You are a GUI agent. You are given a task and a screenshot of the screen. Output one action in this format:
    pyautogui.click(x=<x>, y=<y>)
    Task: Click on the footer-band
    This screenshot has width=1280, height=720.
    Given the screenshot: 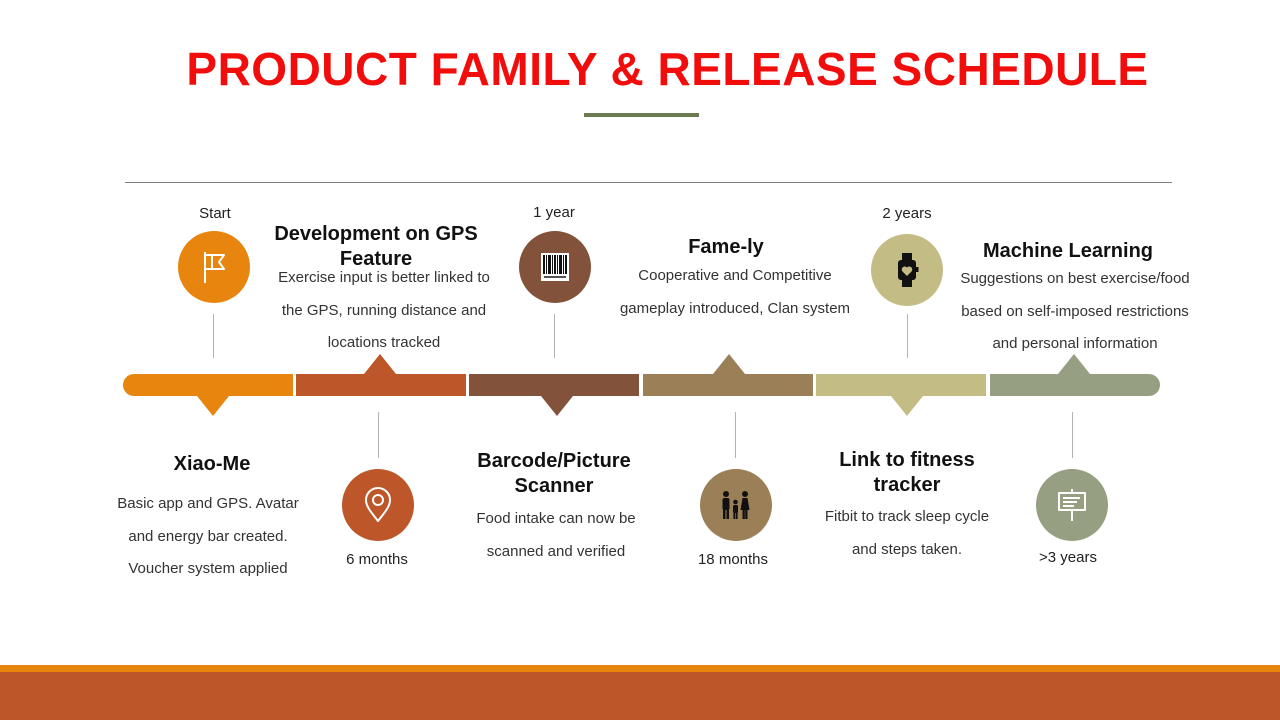 What is the action you would take?
    pyautogui.click(x=640, y=696)
    